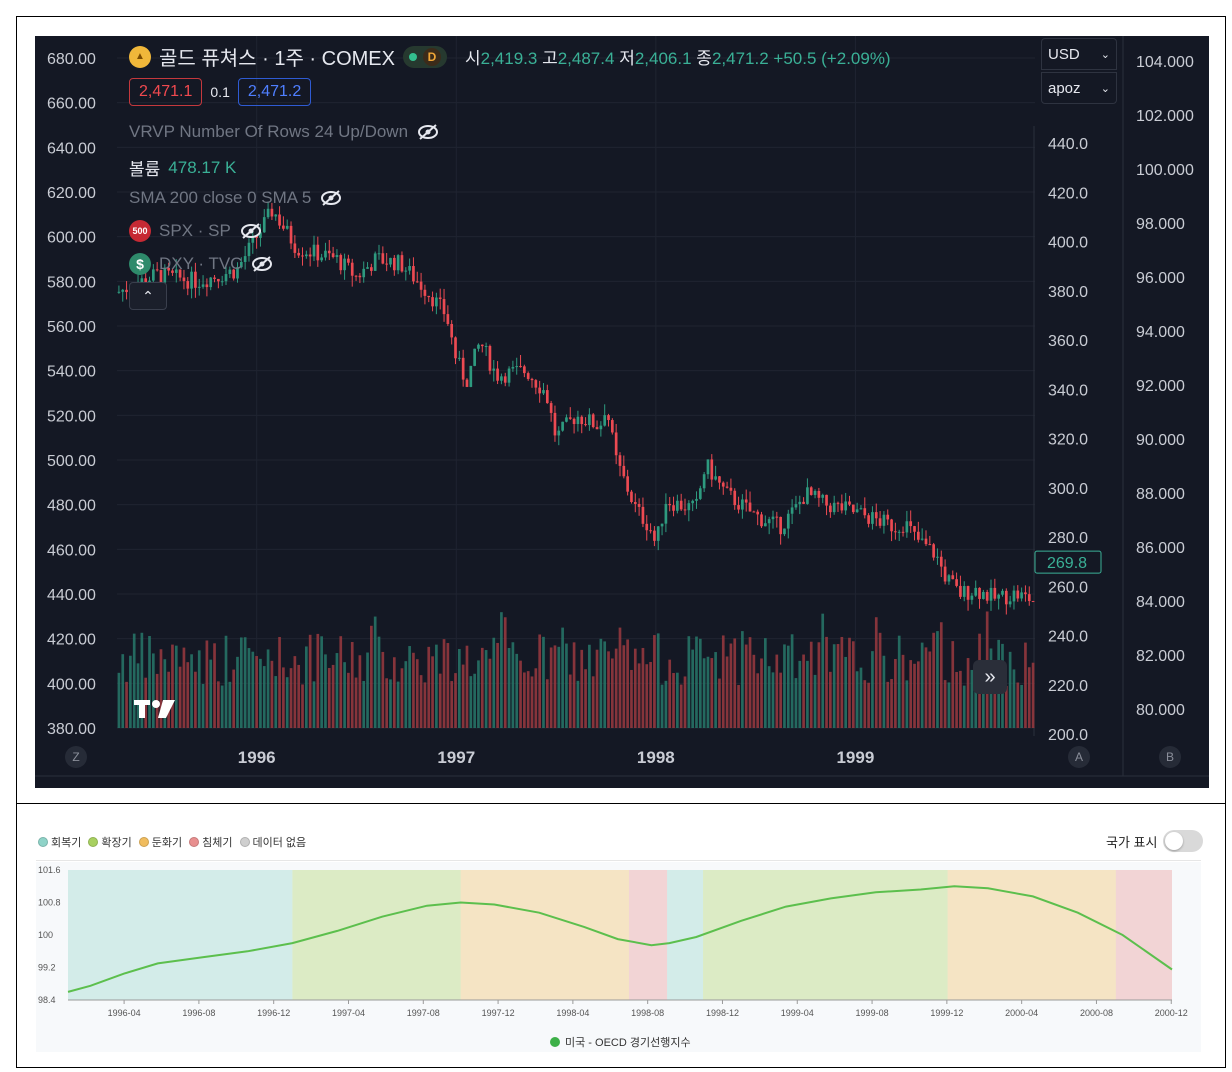 The height and width of the screenshot is (1072, 1232). Describe the element at coordinates (1068, 489) in the screenshot. I see `right-axis-1-tick-label: 300.0` at that location.